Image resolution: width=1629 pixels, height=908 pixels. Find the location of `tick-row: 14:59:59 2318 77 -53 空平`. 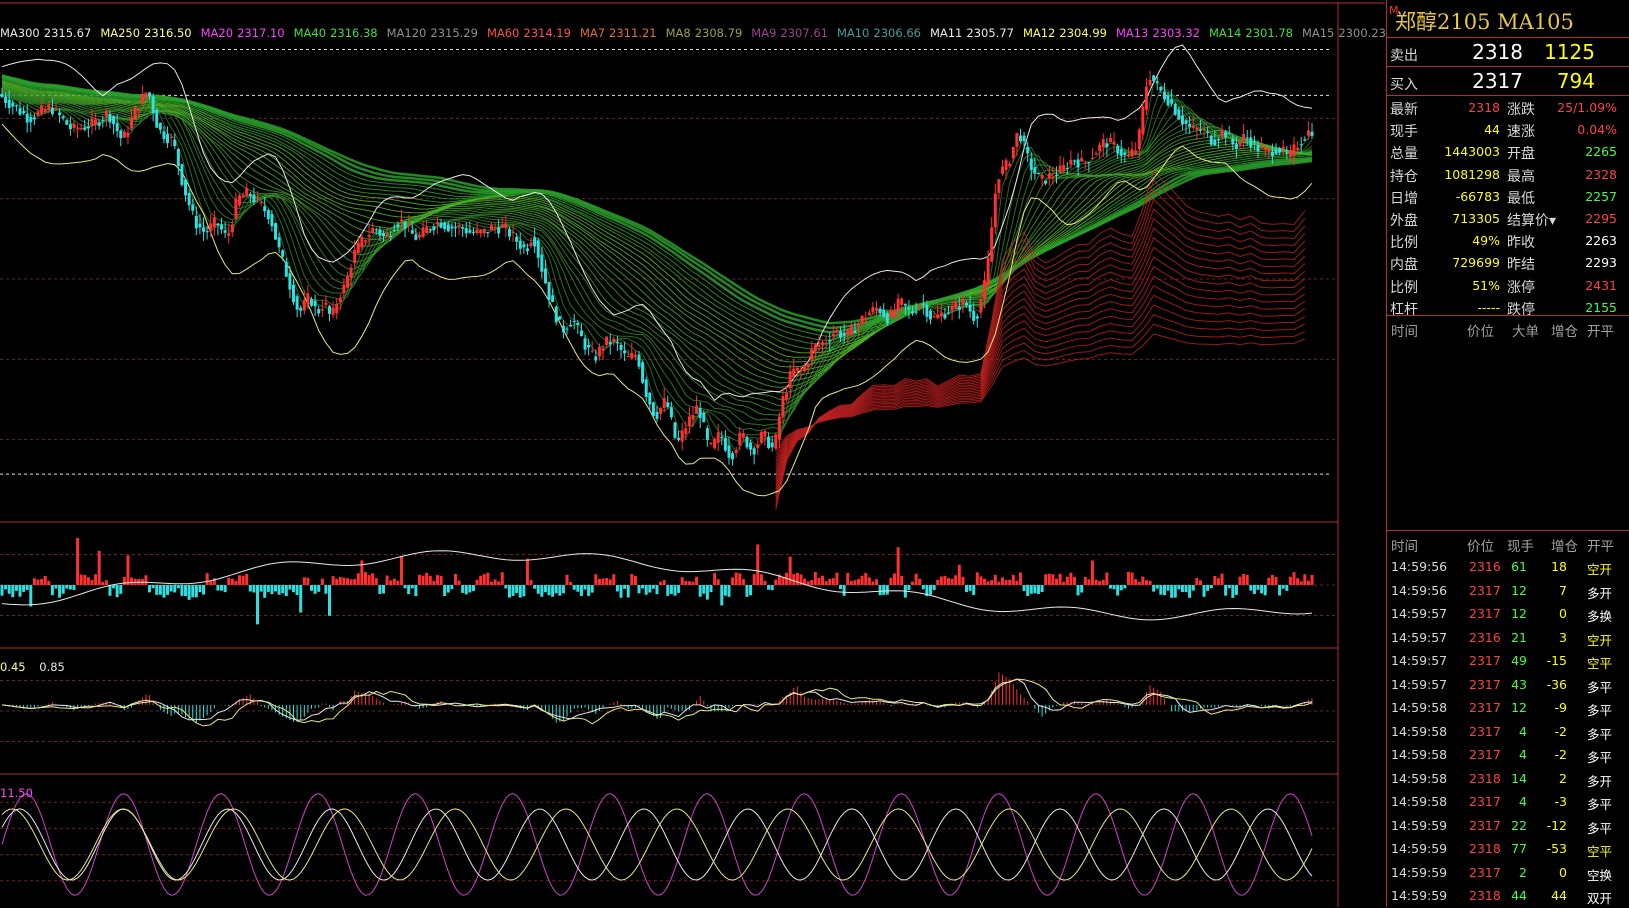

tick-row: 14:59:59 2318 77 -53 空平 is located at coordinates (1508, 849).